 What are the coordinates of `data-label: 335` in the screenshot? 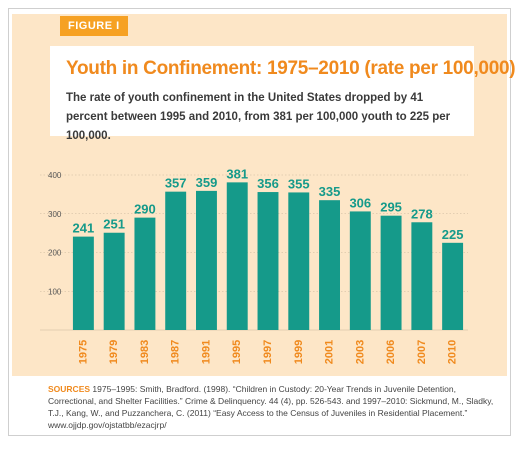 It's located at (330, 191).